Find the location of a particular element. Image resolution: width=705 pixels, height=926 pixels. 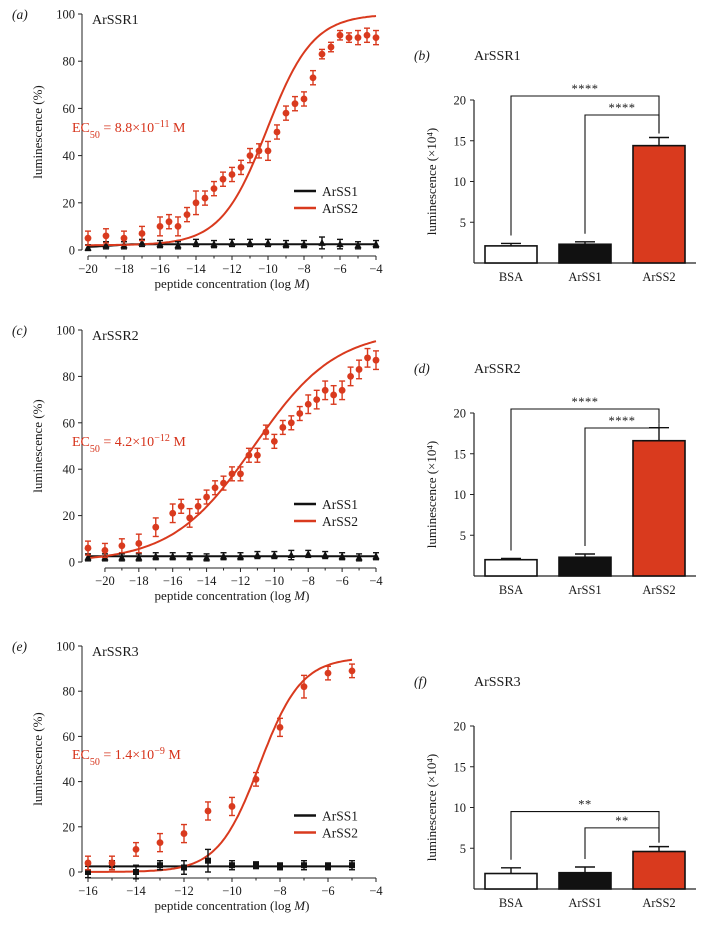

x-category-label: BSA is located at coordinates (511, 590).